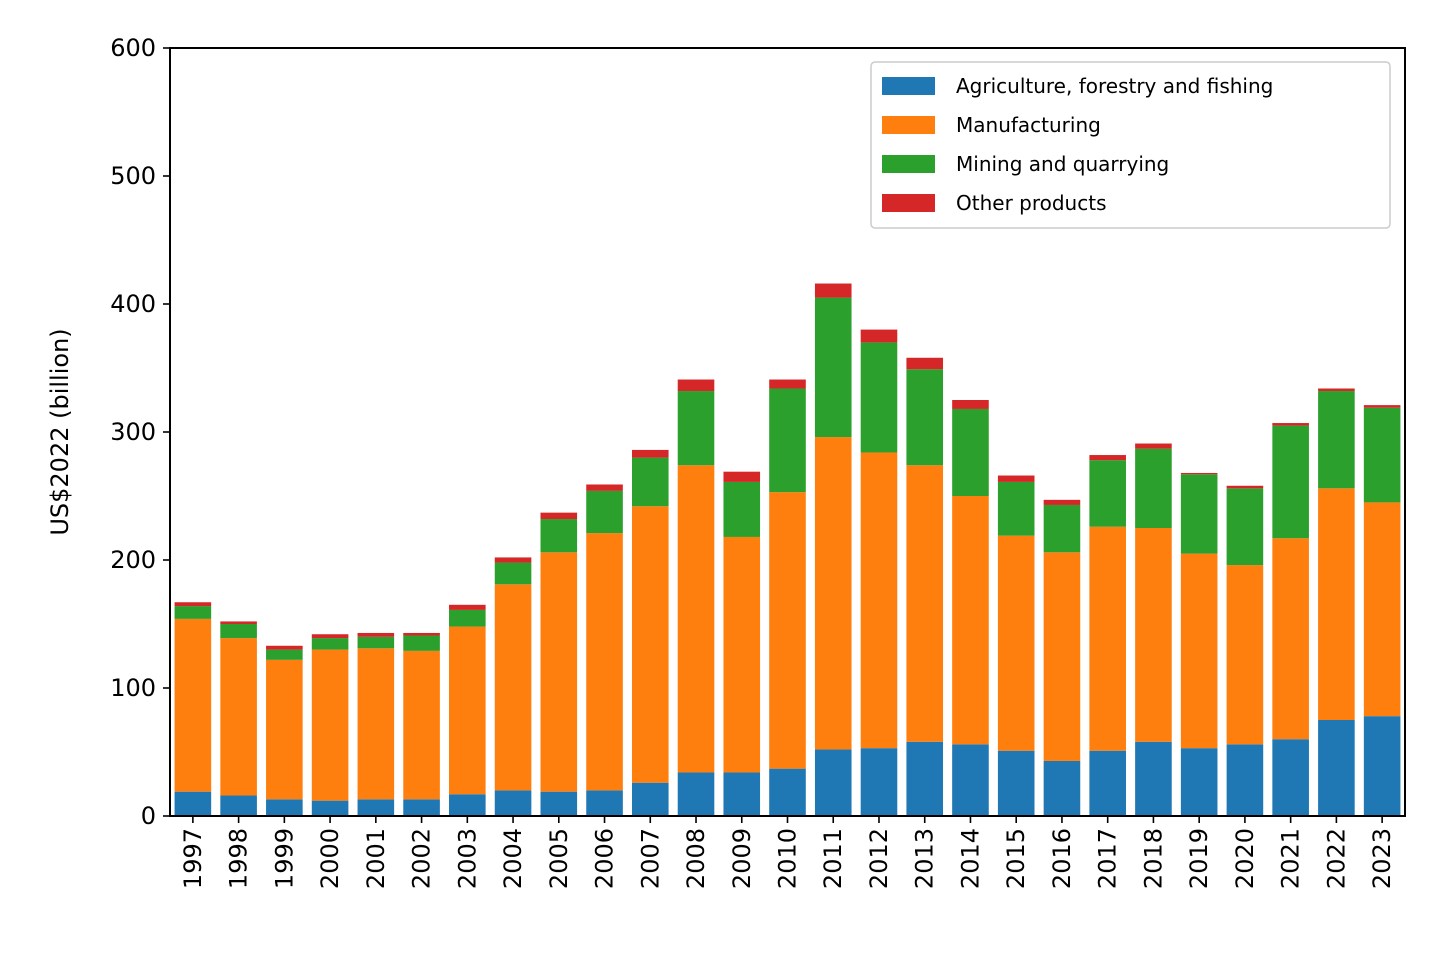 The image size is (1440, 960). What do you see at coordinates (833, 858) in the screenshot?
I see `x-tick-label: 2011` at bounding box center [833, 858].